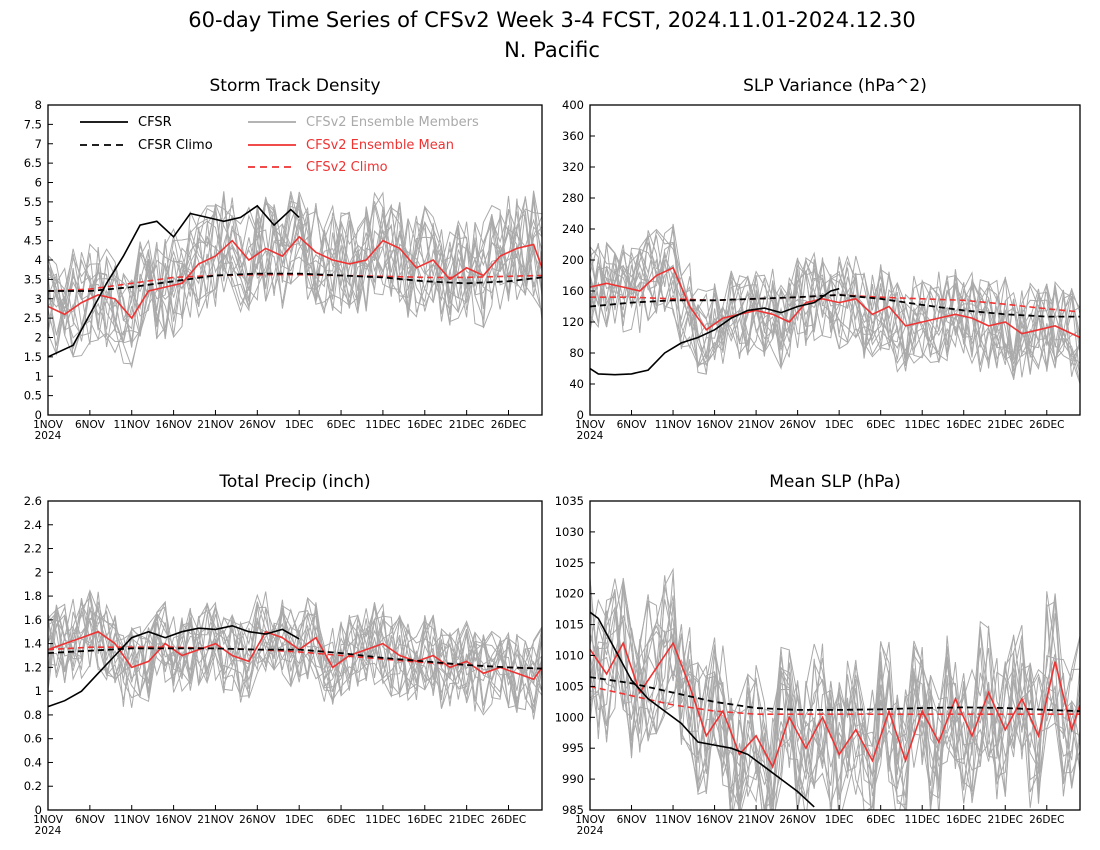 The width and height of the screenshot is (1100, 850). What do you see at coordinates (38, 299) in the screenshot?
I see `y-tick-label: 3` at bounding box center [38, 299].